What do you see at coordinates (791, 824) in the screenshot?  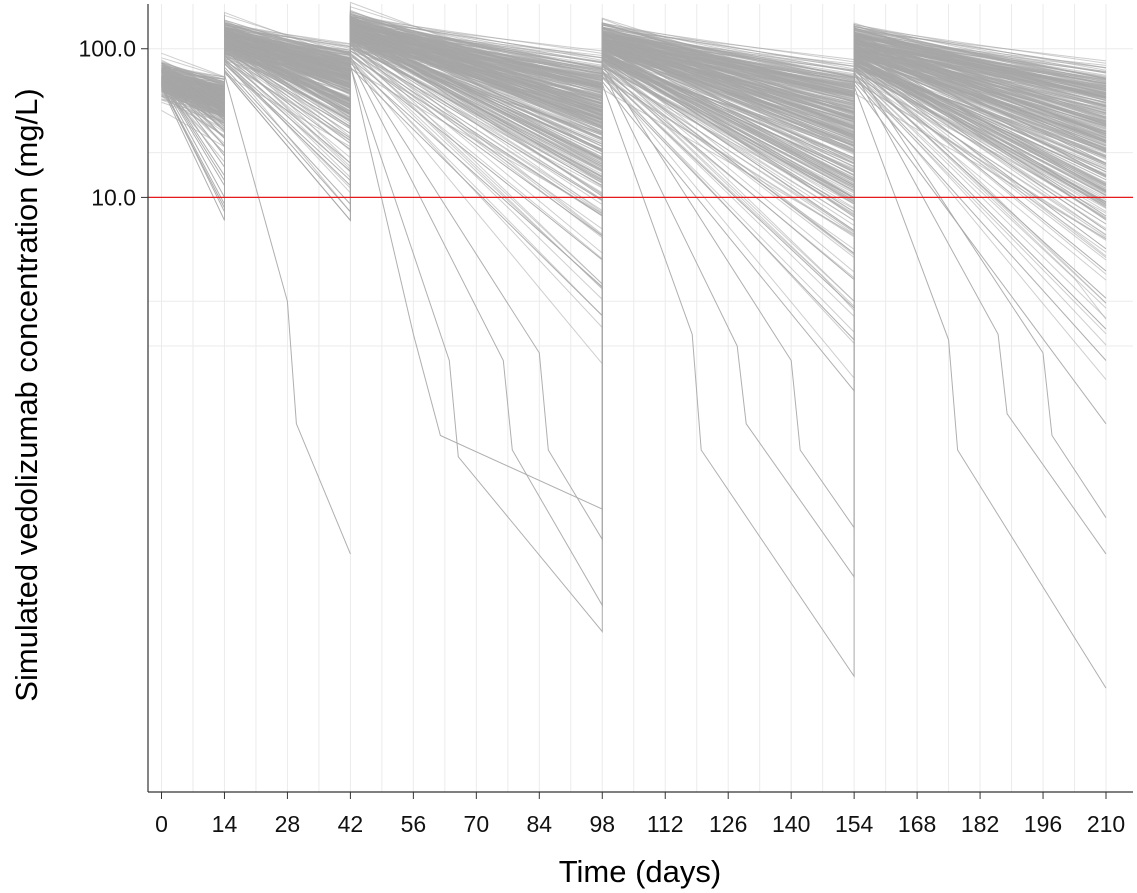 I see `x-tick-label: 140` at bounding box center [791, 824].